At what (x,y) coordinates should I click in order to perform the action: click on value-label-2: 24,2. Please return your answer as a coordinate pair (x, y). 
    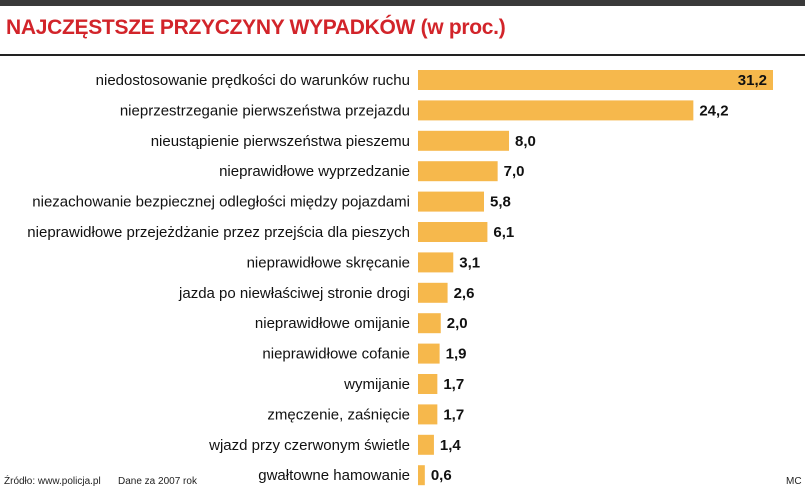
    Looking at the image, I should click on (713, 110).